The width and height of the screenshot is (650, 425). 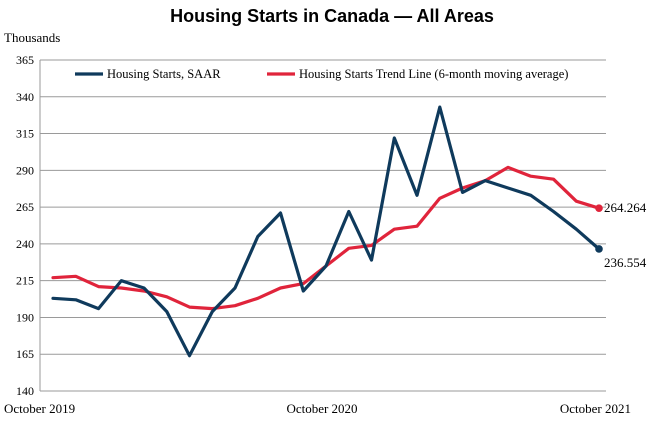 I want to click on y-tick-label: 215, so click(x=25, y=281).